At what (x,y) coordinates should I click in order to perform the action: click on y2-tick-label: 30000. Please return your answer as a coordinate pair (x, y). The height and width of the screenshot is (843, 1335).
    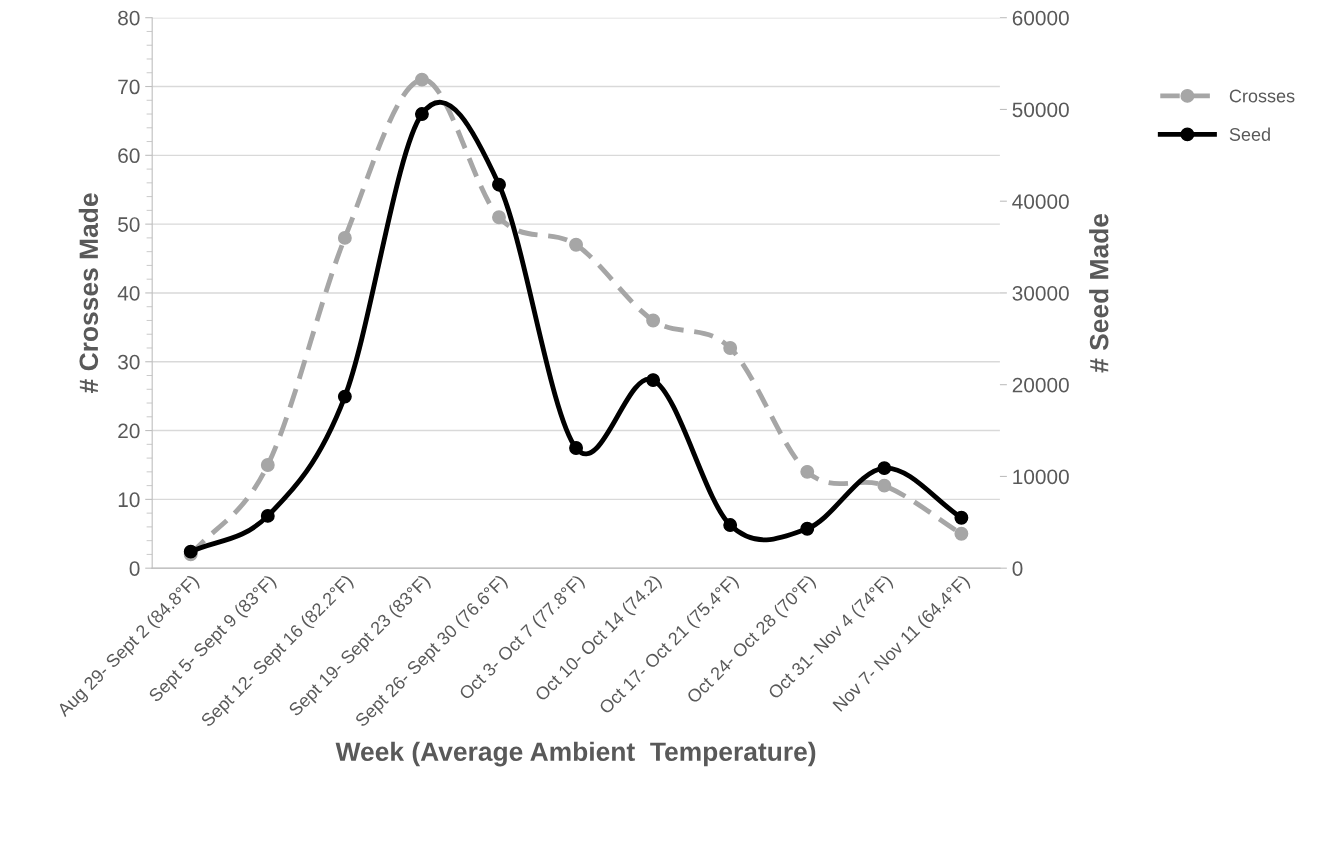
    Looking at the image, I should click on (1040, 293).